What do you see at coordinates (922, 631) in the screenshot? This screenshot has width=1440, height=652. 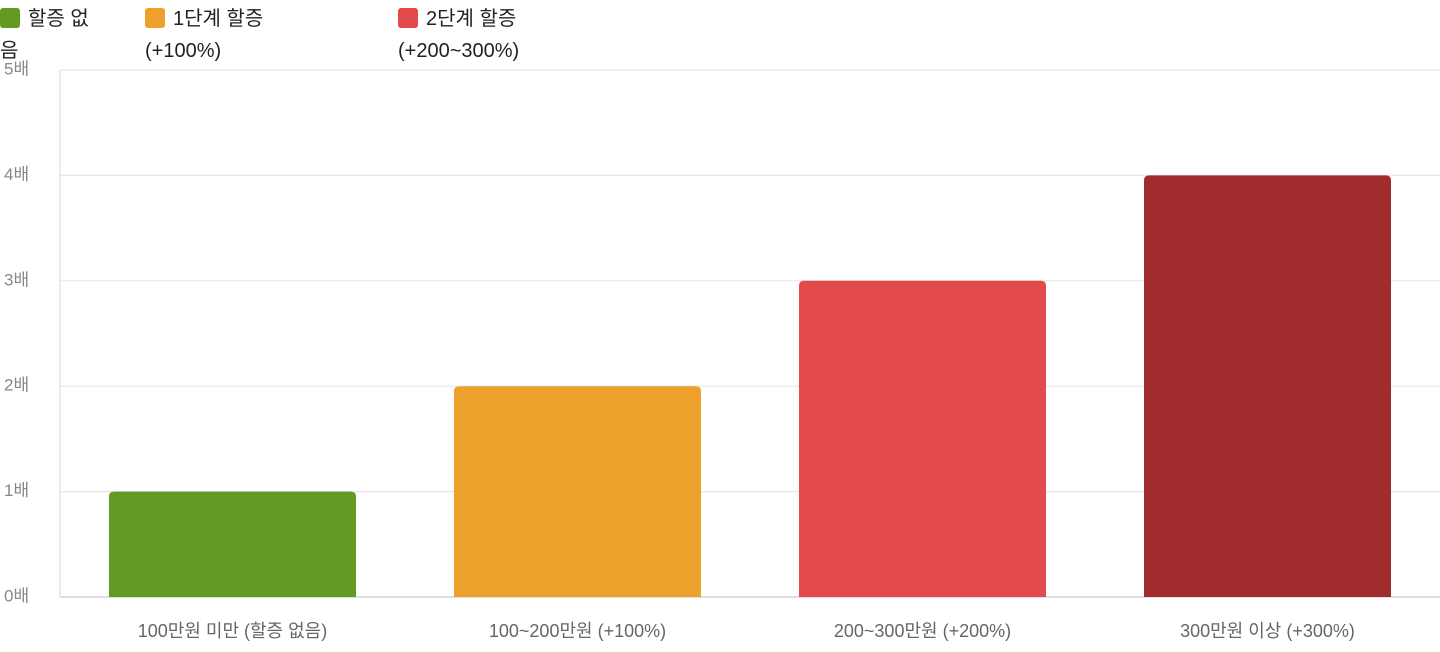 I see `x-tick-label: 200~300만원 (+200%)` at bounding box center [922, 631].